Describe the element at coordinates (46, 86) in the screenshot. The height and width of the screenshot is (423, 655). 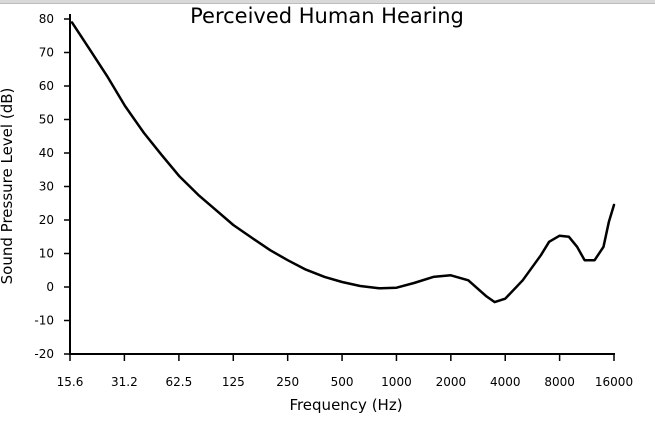
I see `y-tick-label: 60` at that location.